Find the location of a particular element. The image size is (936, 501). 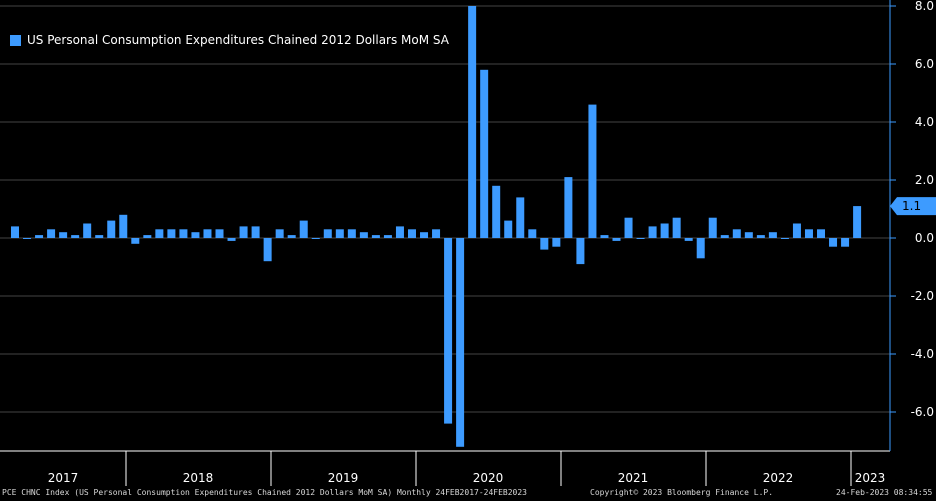

x-tick-label: 2021 is located at coordinates (633, 478).